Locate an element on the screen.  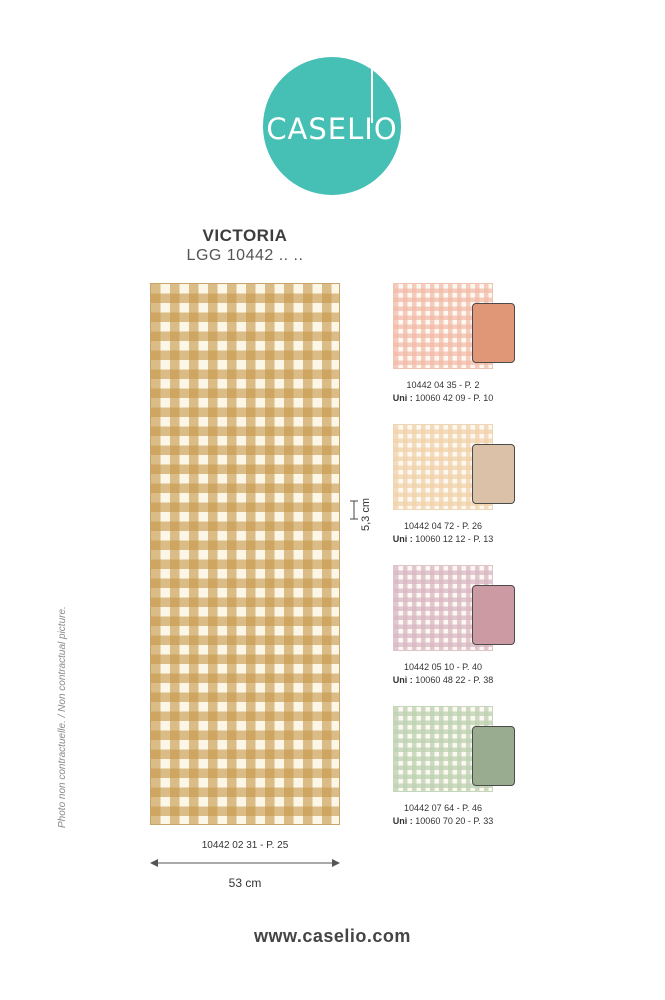
width-arrow-icon is located at coordinates (245, 863).